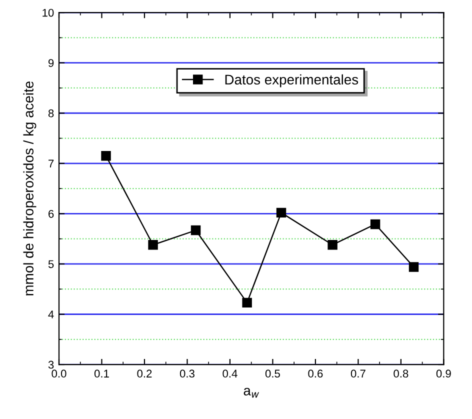  What do you see at coordinates (144, 374) in the screenshot?
I see `x-tick-label: 0.2` at bounding box center [144, 374].